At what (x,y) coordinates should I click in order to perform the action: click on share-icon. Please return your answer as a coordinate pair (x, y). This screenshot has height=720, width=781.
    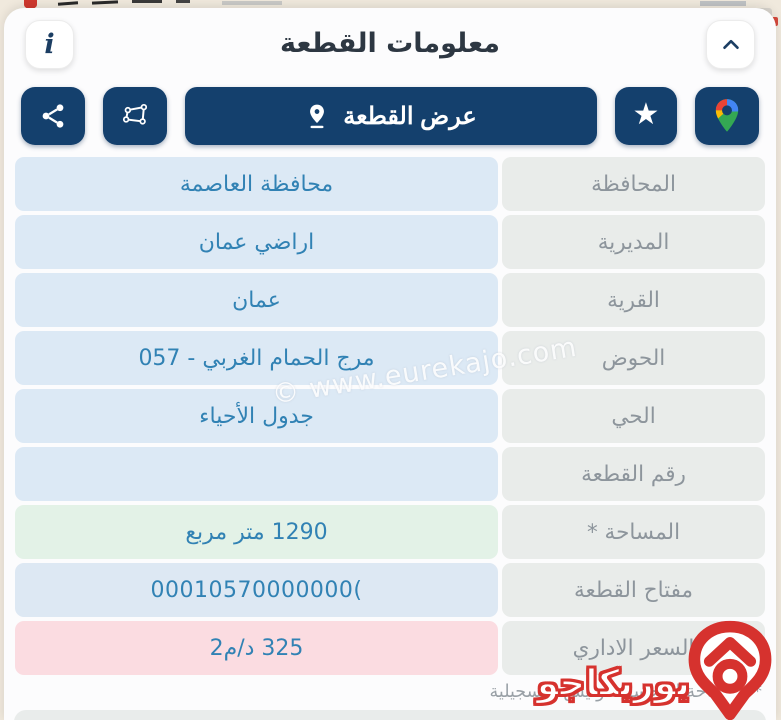
    Looking at the image, I should click on (53, 116).